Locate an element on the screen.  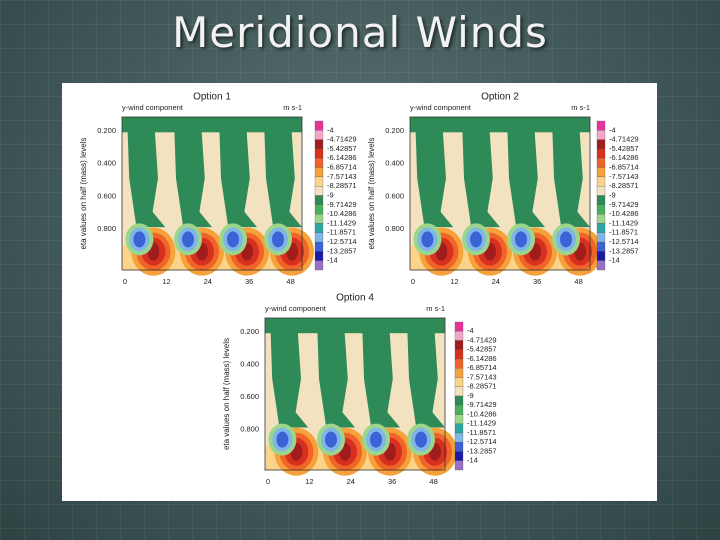
panel-title: Option 2 is located at coordinates (500, 97).